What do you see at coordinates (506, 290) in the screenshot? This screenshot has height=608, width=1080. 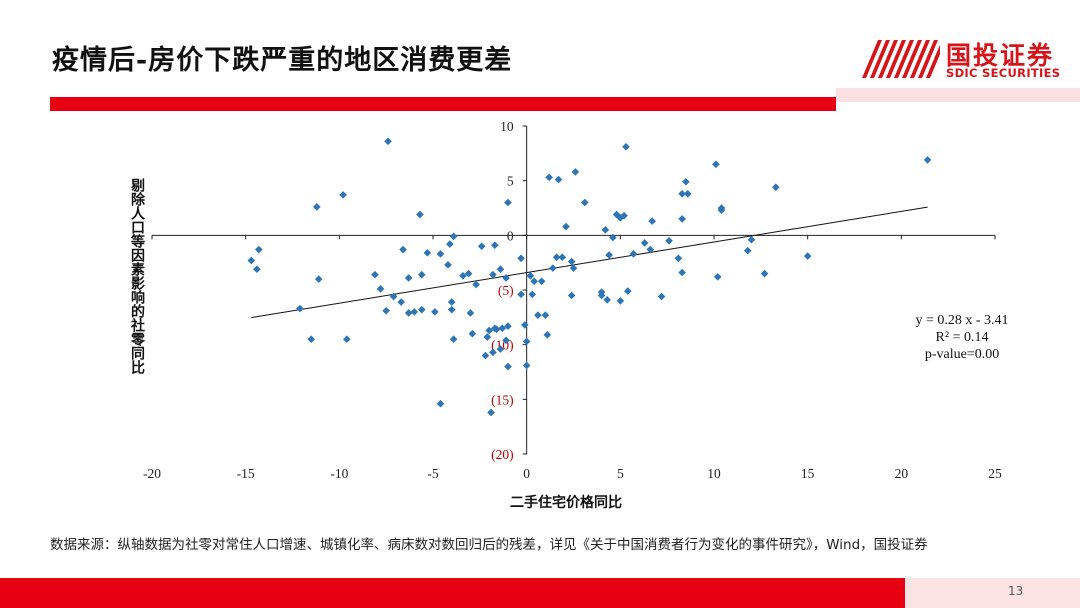 I see `y-tick-label: (5)` at bounding box center [506, 290].